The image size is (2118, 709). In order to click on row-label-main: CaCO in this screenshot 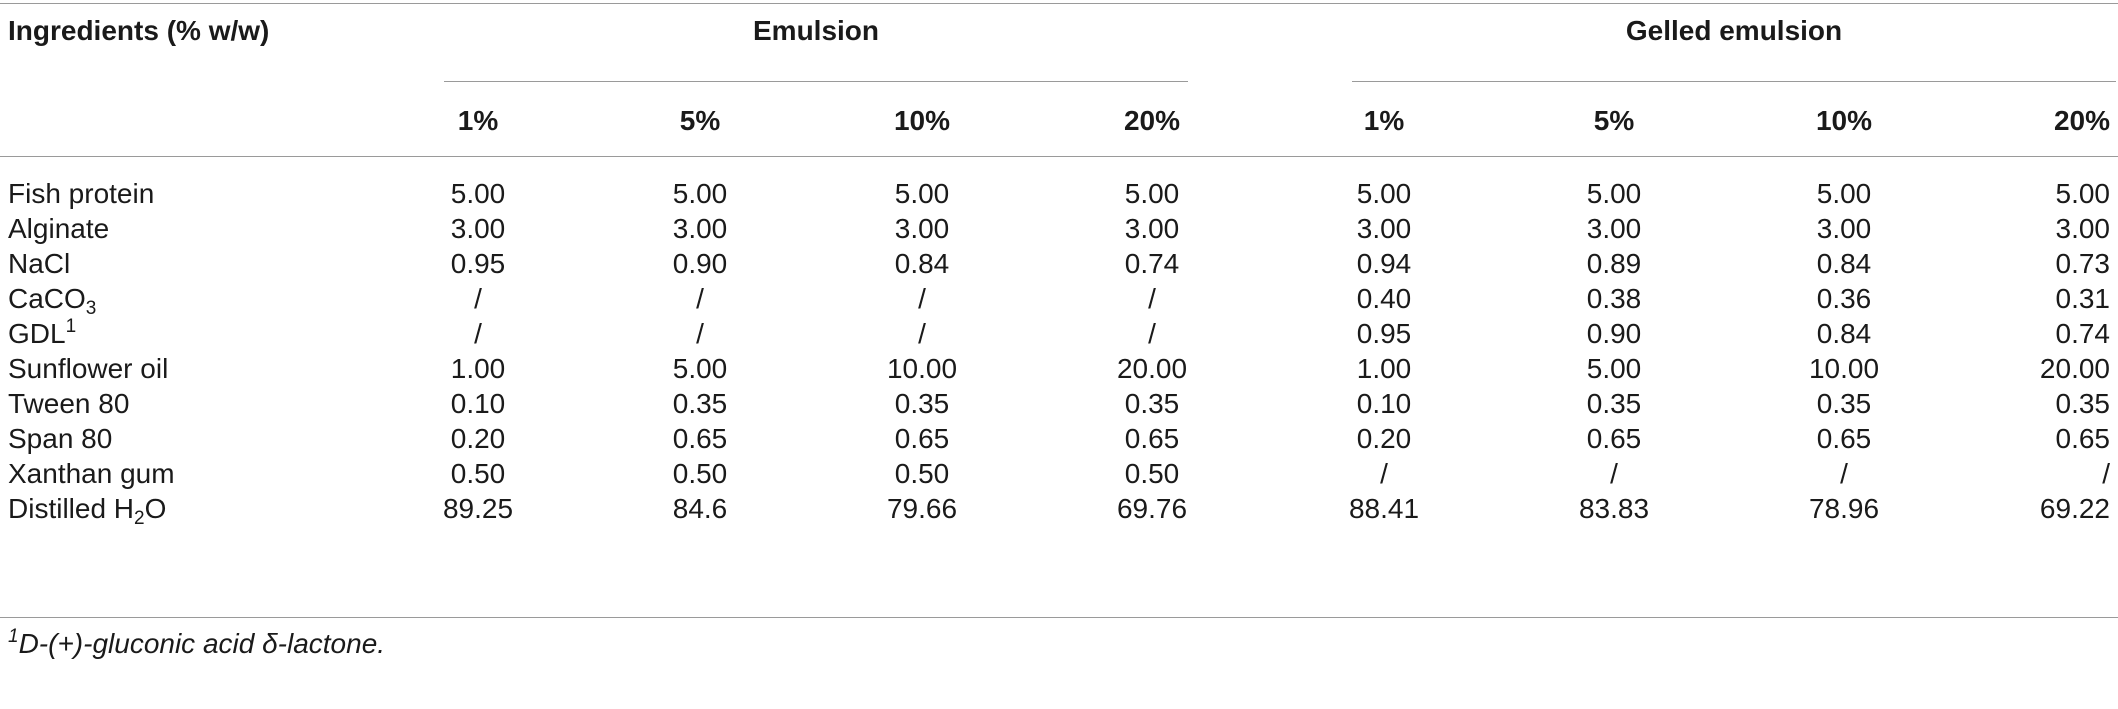, I will do `click(47, 298)`.